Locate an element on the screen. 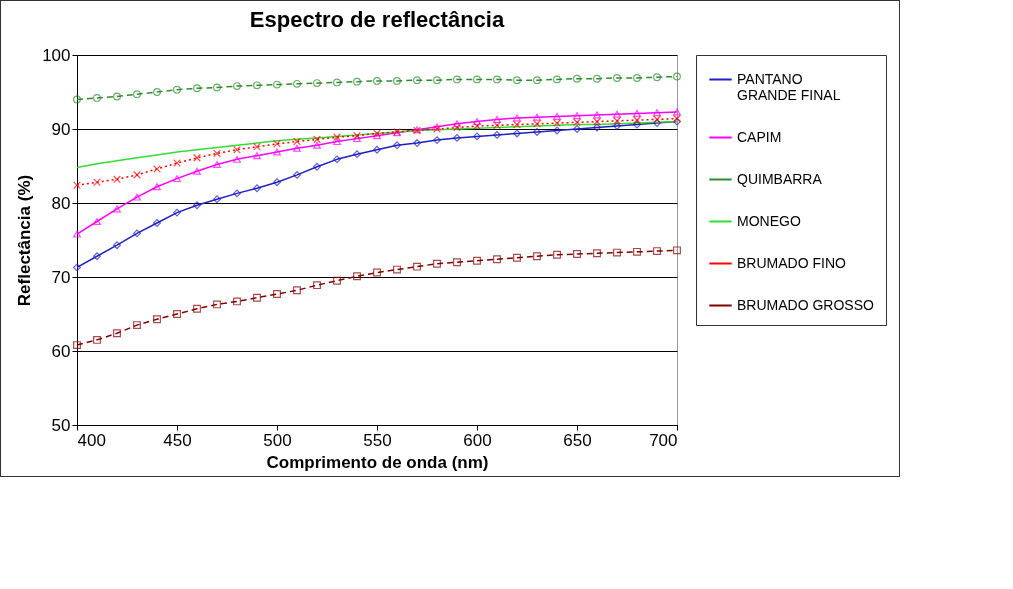  legend-label: CAPIM is located at coordinates (759, 136).